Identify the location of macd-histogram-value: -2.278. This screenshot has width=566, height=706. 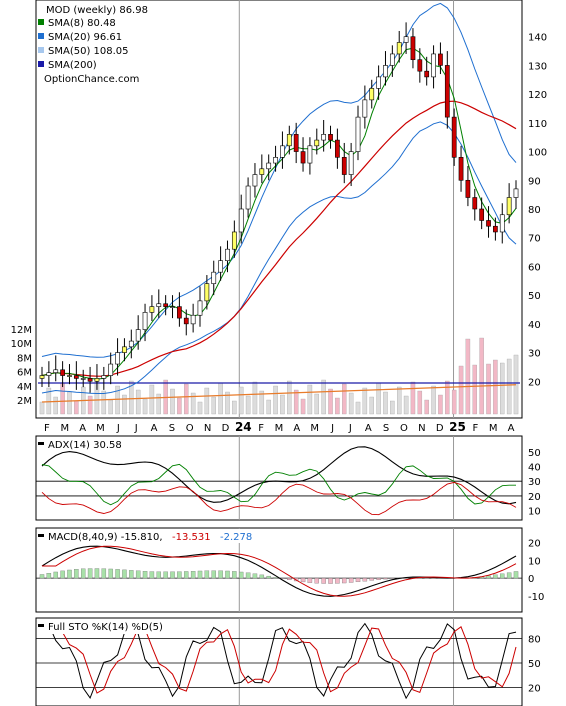
(236, 537).